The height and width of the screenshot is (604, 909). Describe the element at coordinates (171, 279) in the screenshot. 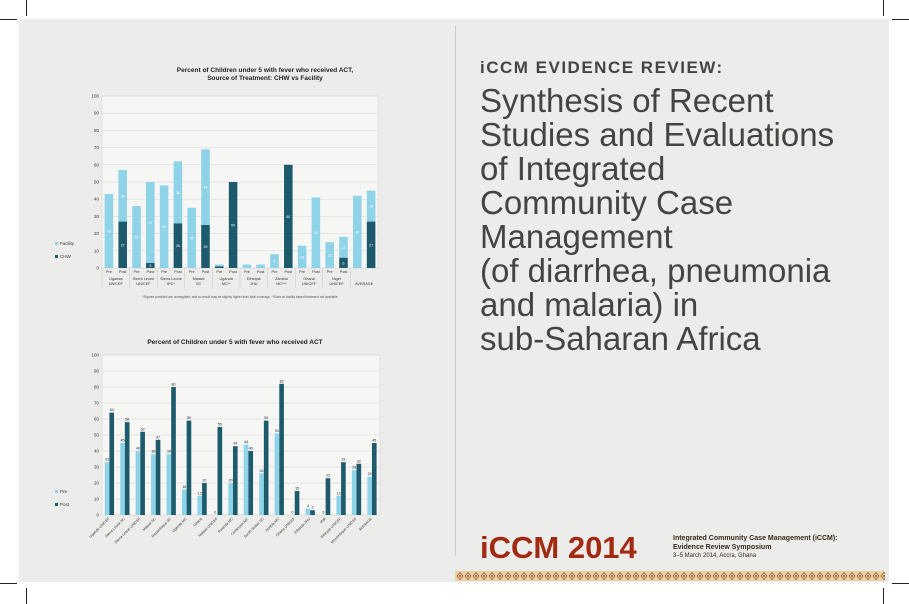

I see `group-label: Sierra Leone` at that location.